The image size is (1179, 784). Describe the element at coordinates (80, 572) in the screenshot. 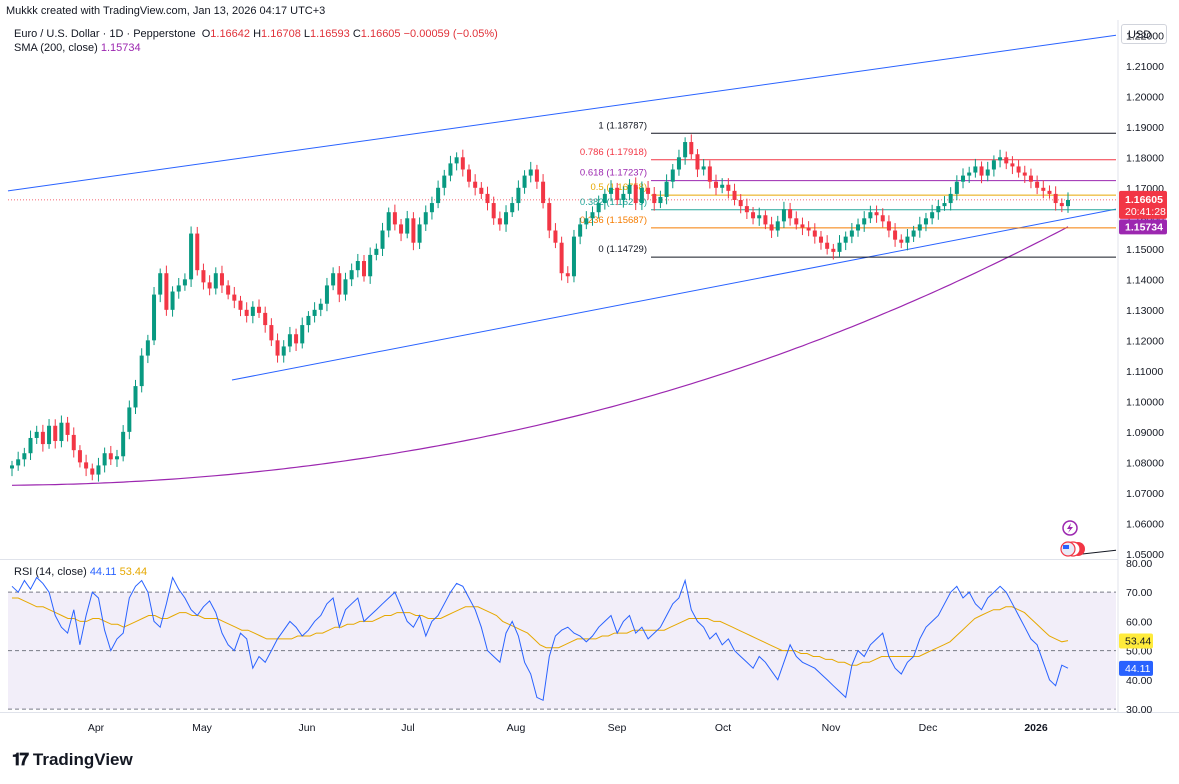

I see `rsi-legend: RSI (14, close) 44.11 53.44` at that location.